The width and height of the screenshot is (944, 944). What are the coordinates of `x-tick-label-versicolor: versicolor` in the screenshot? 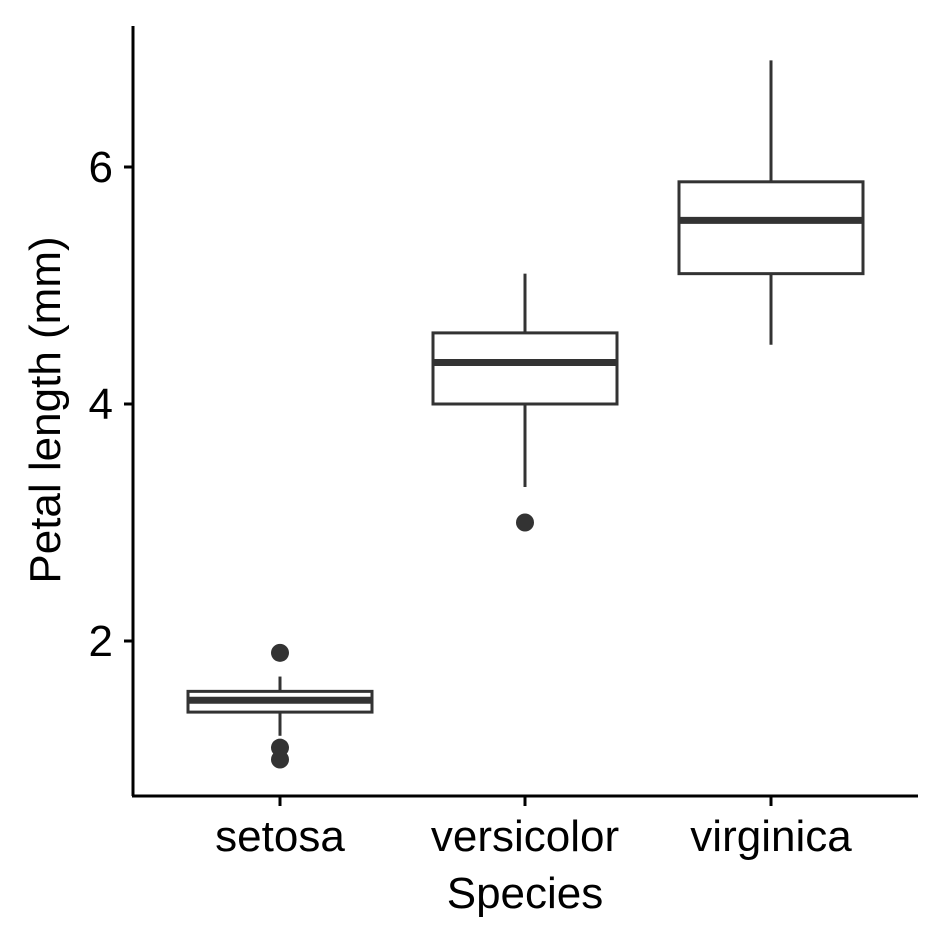 It's located at (525, 836).